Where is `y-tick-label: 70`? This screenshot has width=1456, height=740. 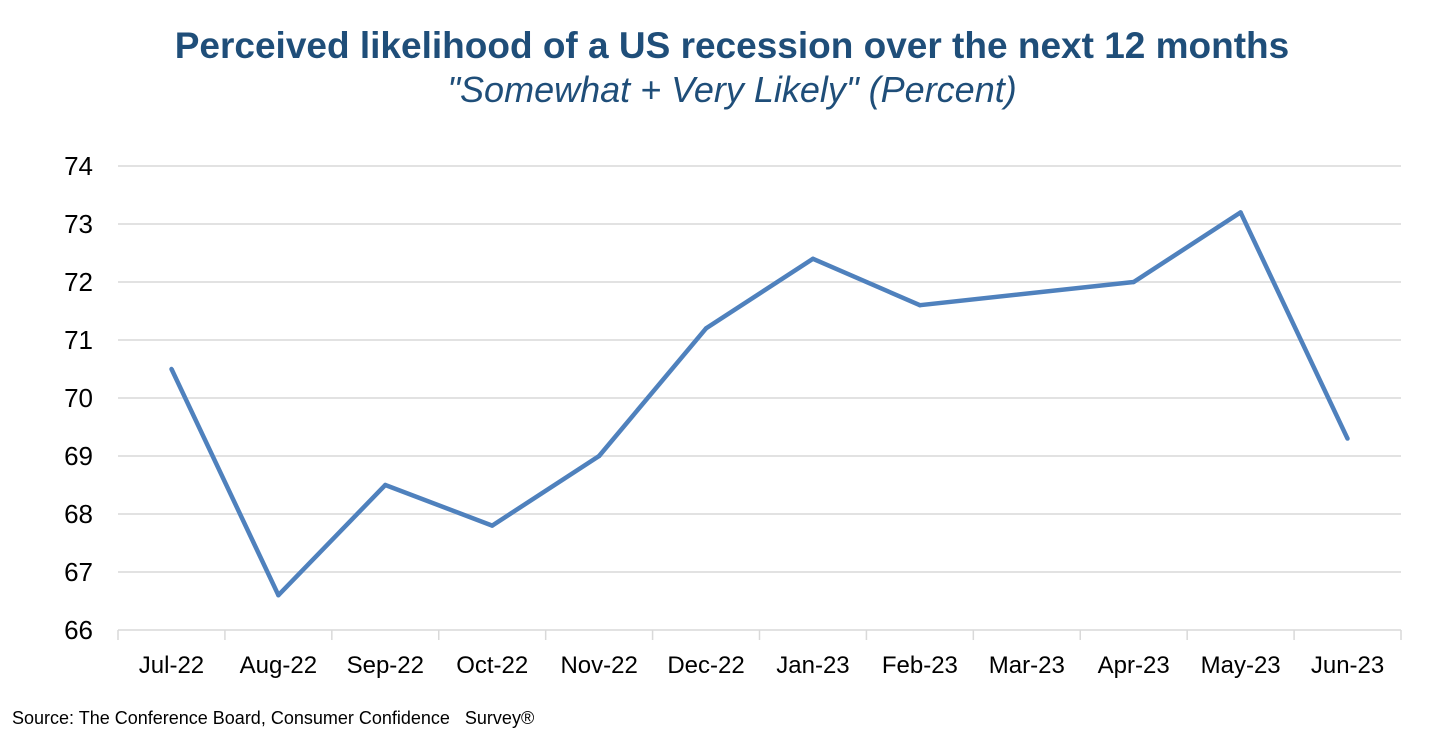 y-tick-label: 70 is located at coordinates (78, 398).